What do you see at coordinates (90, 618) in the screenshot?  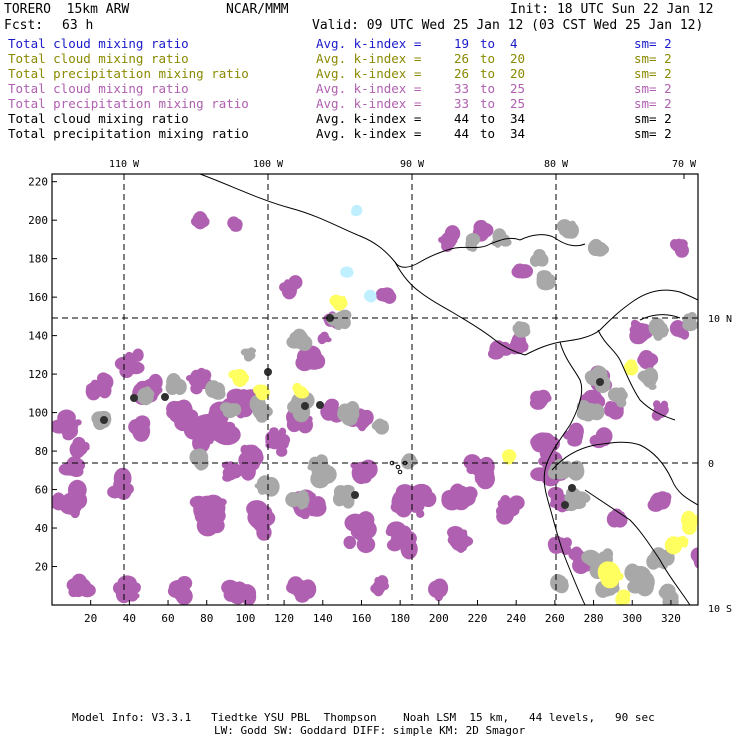 I see `x-tick-label: 20` at bounding box center [90, 618].